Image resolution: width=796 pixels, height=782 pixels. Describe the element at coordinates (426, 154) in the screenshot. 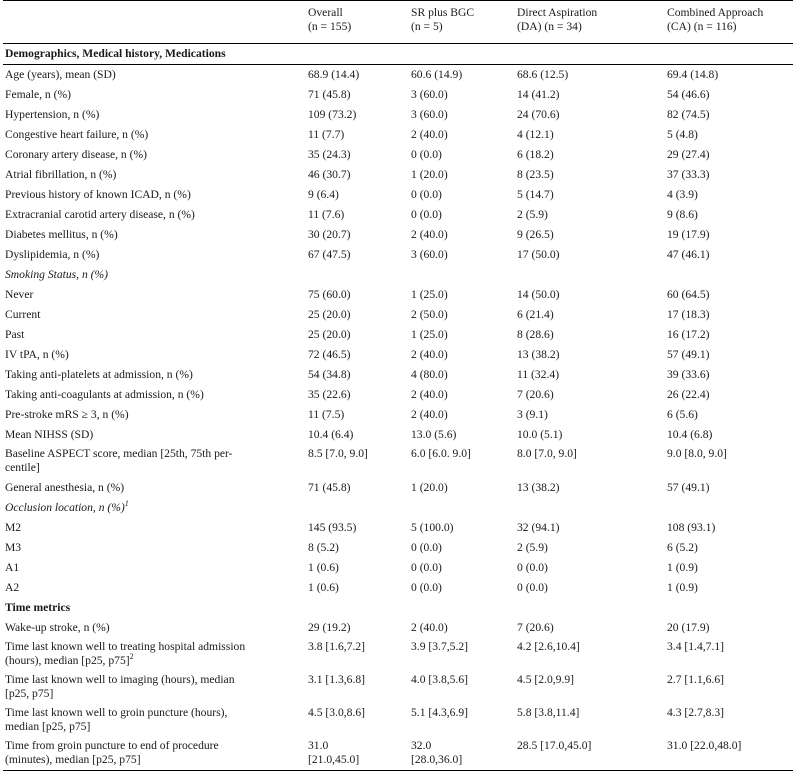

I see `cell-value-text: 0 (0.0)` at that location.